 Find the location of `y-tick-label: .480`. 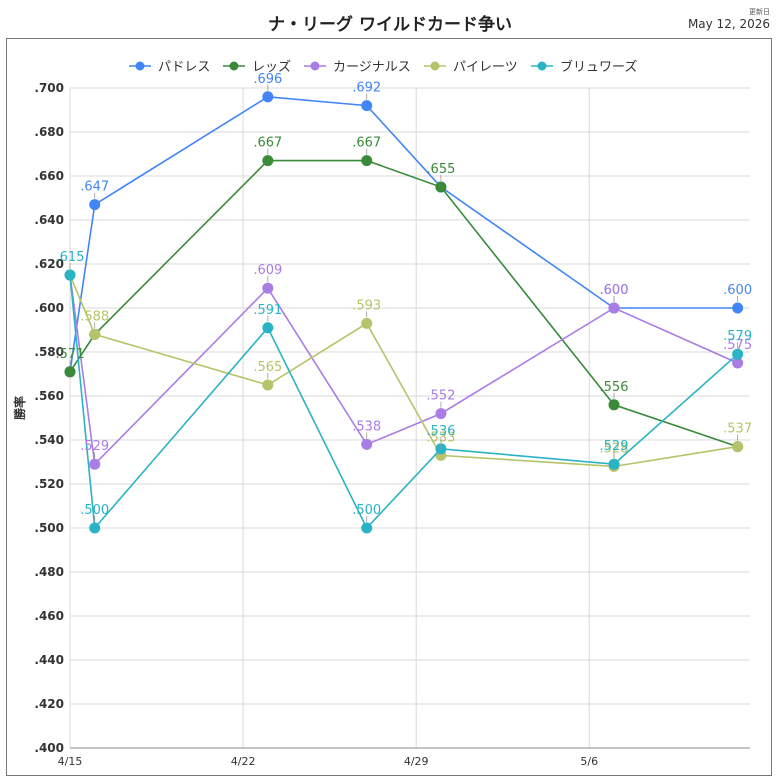

y-tick-label: .480 is located at coordinates (49, 572).